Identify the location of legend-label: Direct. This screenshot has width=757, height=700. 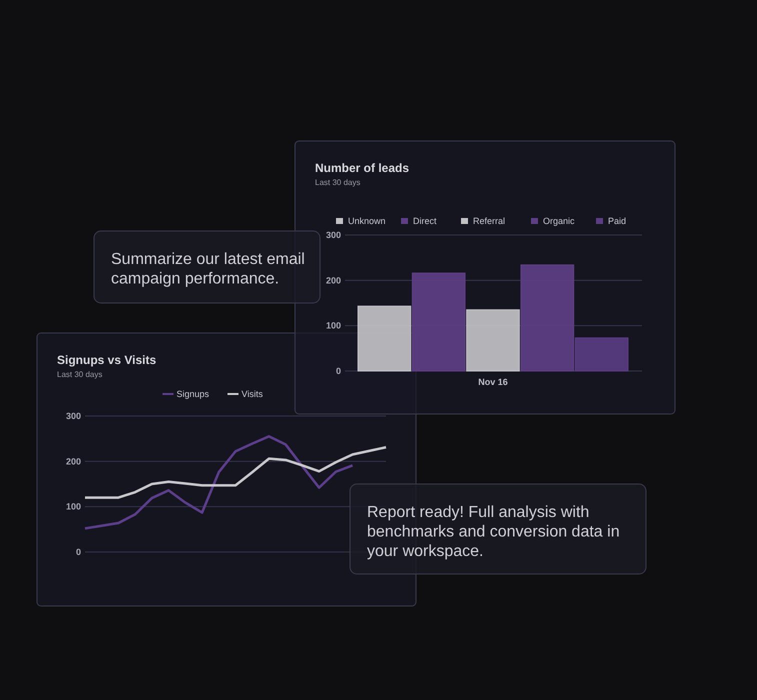
(425, 221).